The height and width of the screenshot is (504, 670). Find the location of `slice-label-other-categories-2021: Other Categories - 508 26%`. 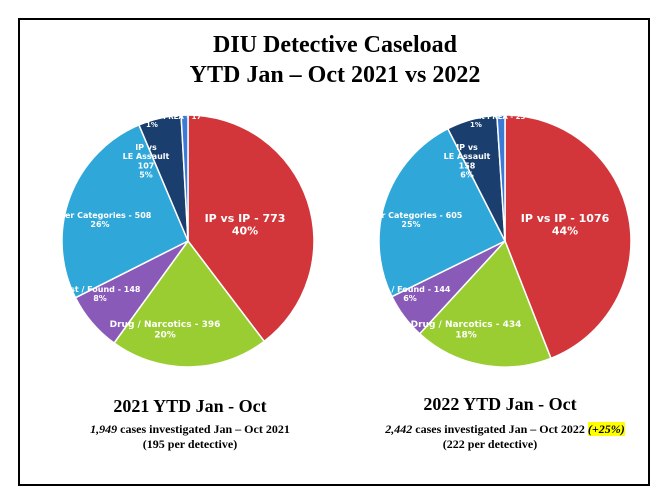

slice-label-other-categories-2021: Other Categories - 508 26% is located at coordinates (100, 220).